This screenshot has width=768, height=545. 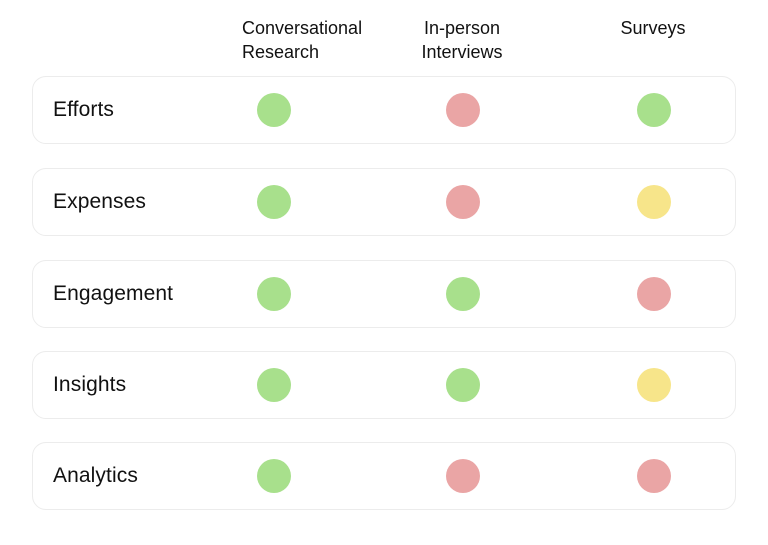 I want to click on column-header-conversational-research: Conversational Research, so click(x=302, y=40).